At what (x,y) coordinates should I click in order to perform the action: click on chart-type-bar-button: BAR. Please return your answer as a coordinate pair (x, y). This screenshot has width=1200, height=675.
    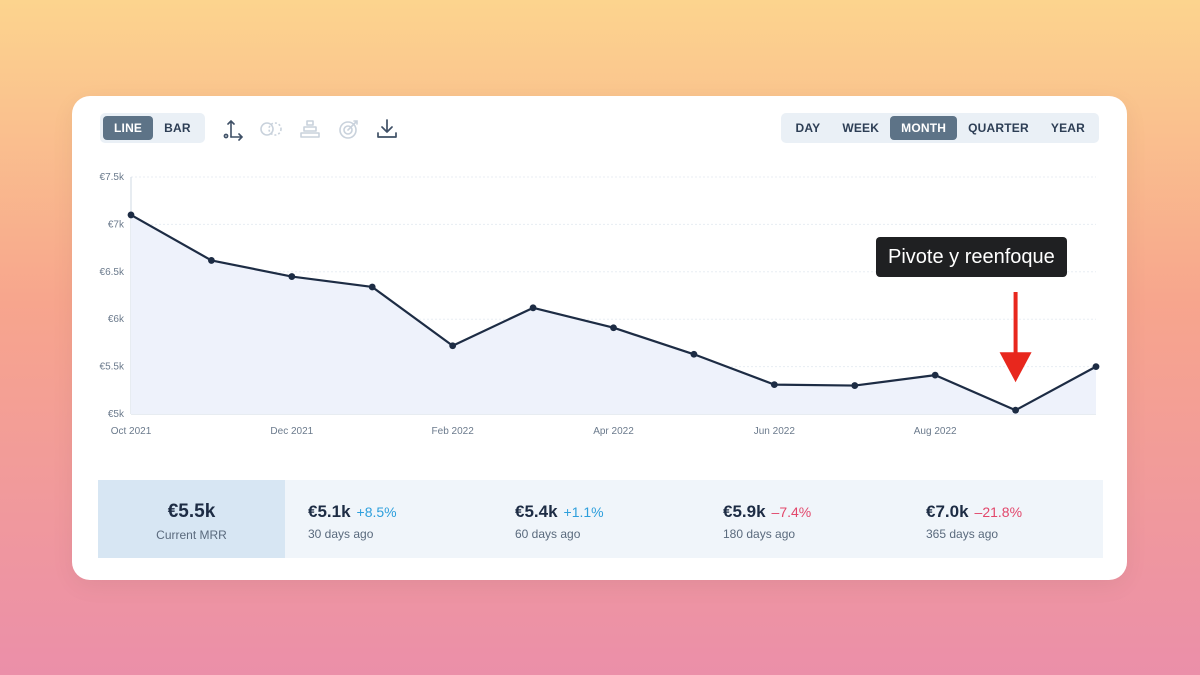
    Looking at the image, I should click on (177, 128).